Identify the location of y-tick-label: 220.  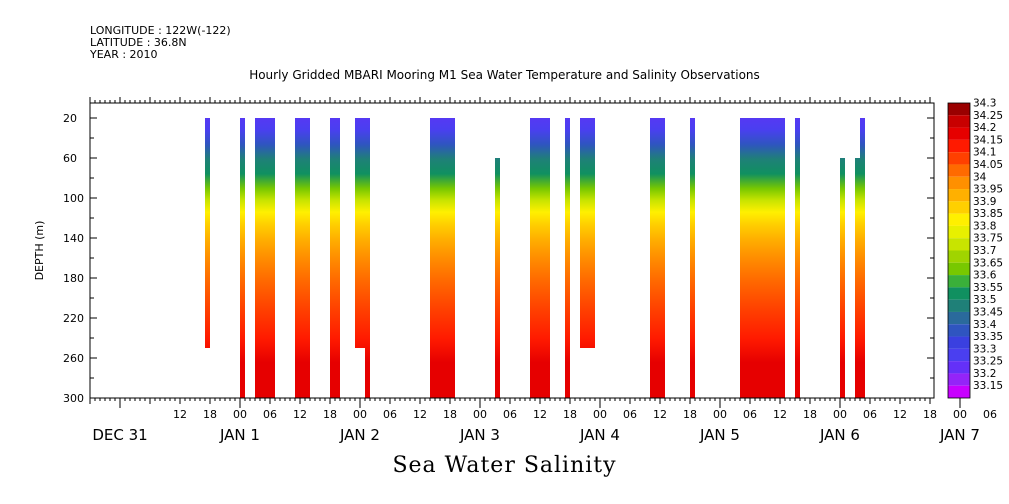
(73, 318).